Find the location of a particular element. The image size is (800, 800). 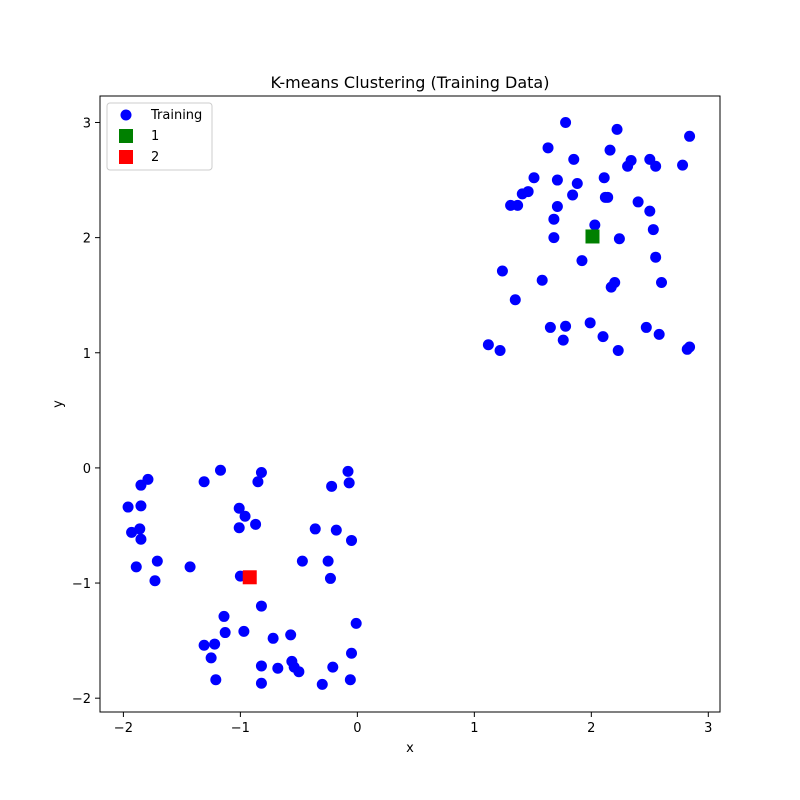

y-axis-label: y is located at coordinates (58, 404).